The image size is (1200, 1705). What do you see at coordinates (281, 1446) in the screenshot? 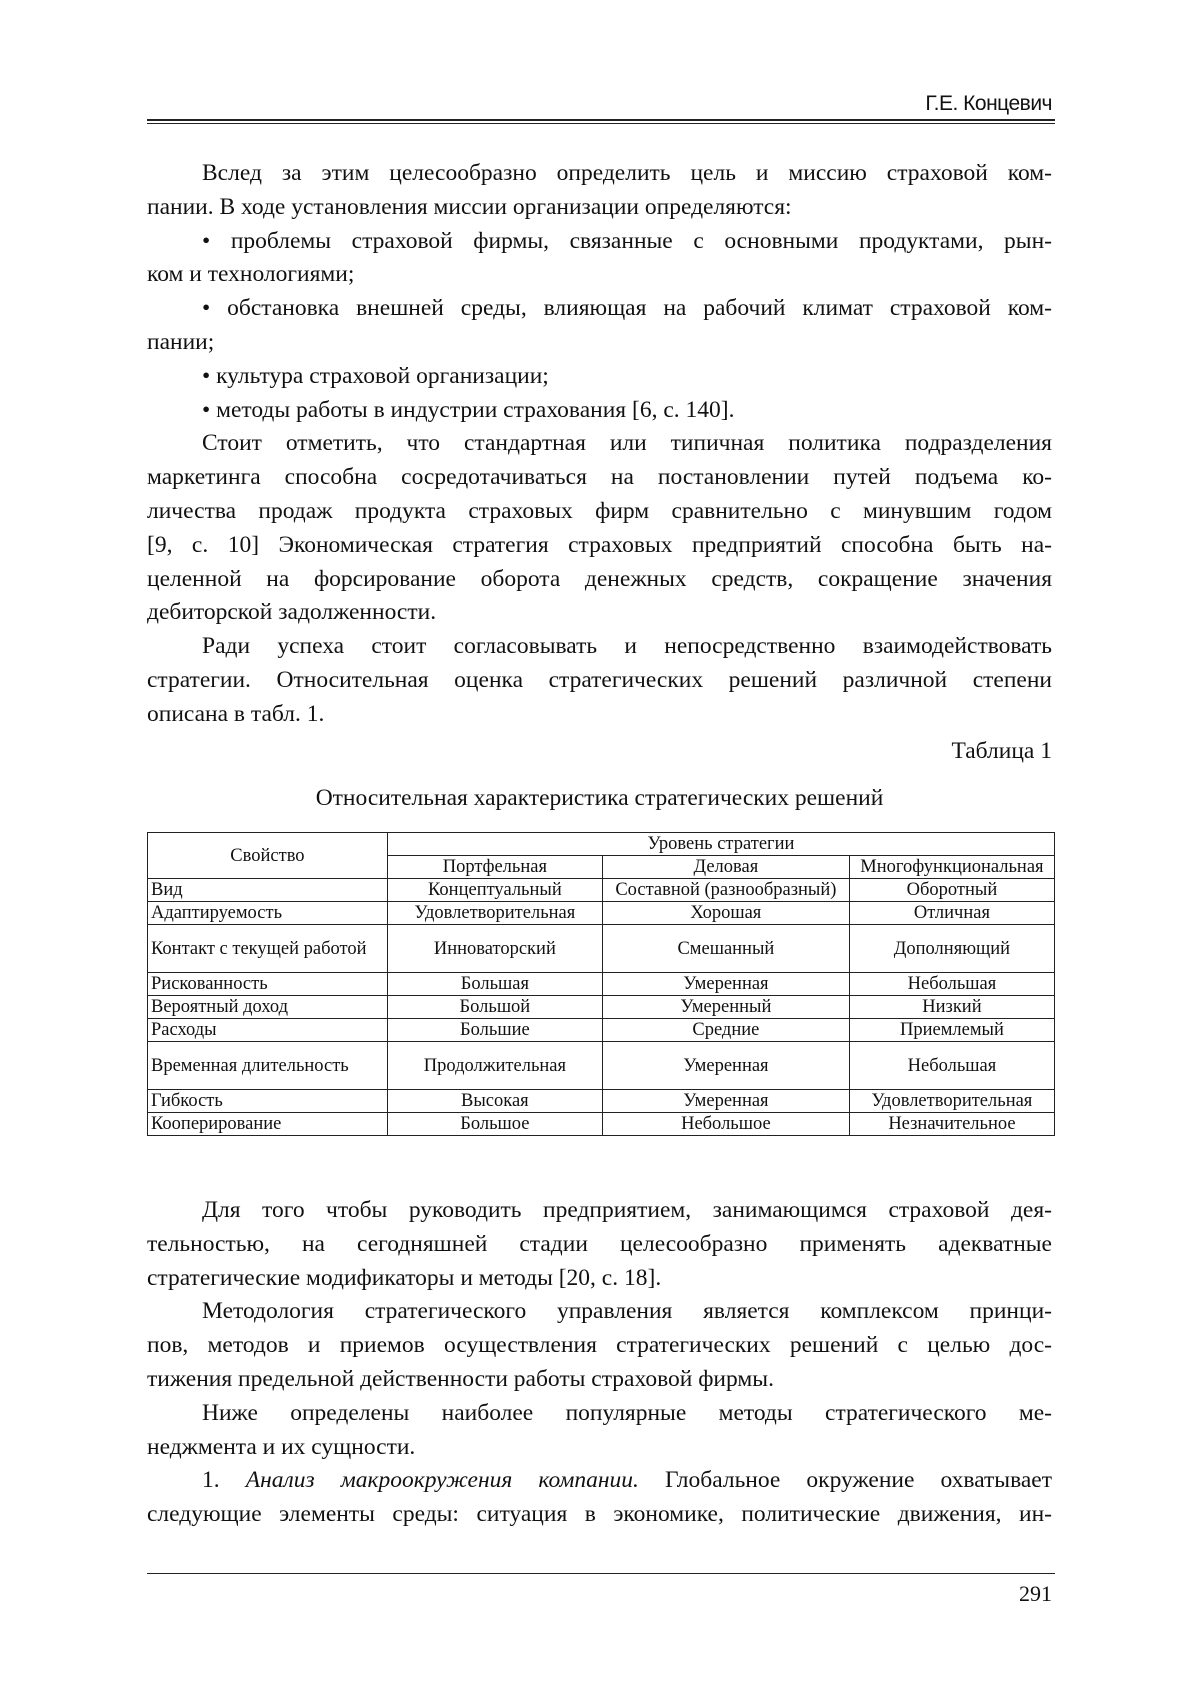
I see `text-line: неджмента и их сущности.` at bounding box center [281, 1446].